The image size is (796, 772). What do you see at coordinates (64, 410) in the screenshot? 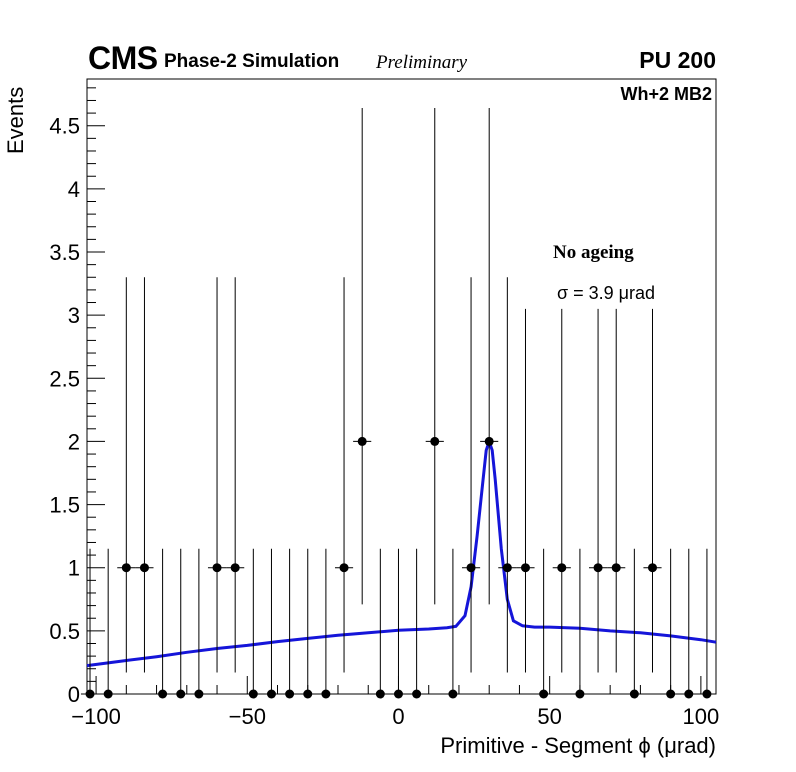
I see `y-tick-labels: 0 0.5 1 1.5 2 2.5 3 3.5 4 4.5` at bounding box center [64, 410].